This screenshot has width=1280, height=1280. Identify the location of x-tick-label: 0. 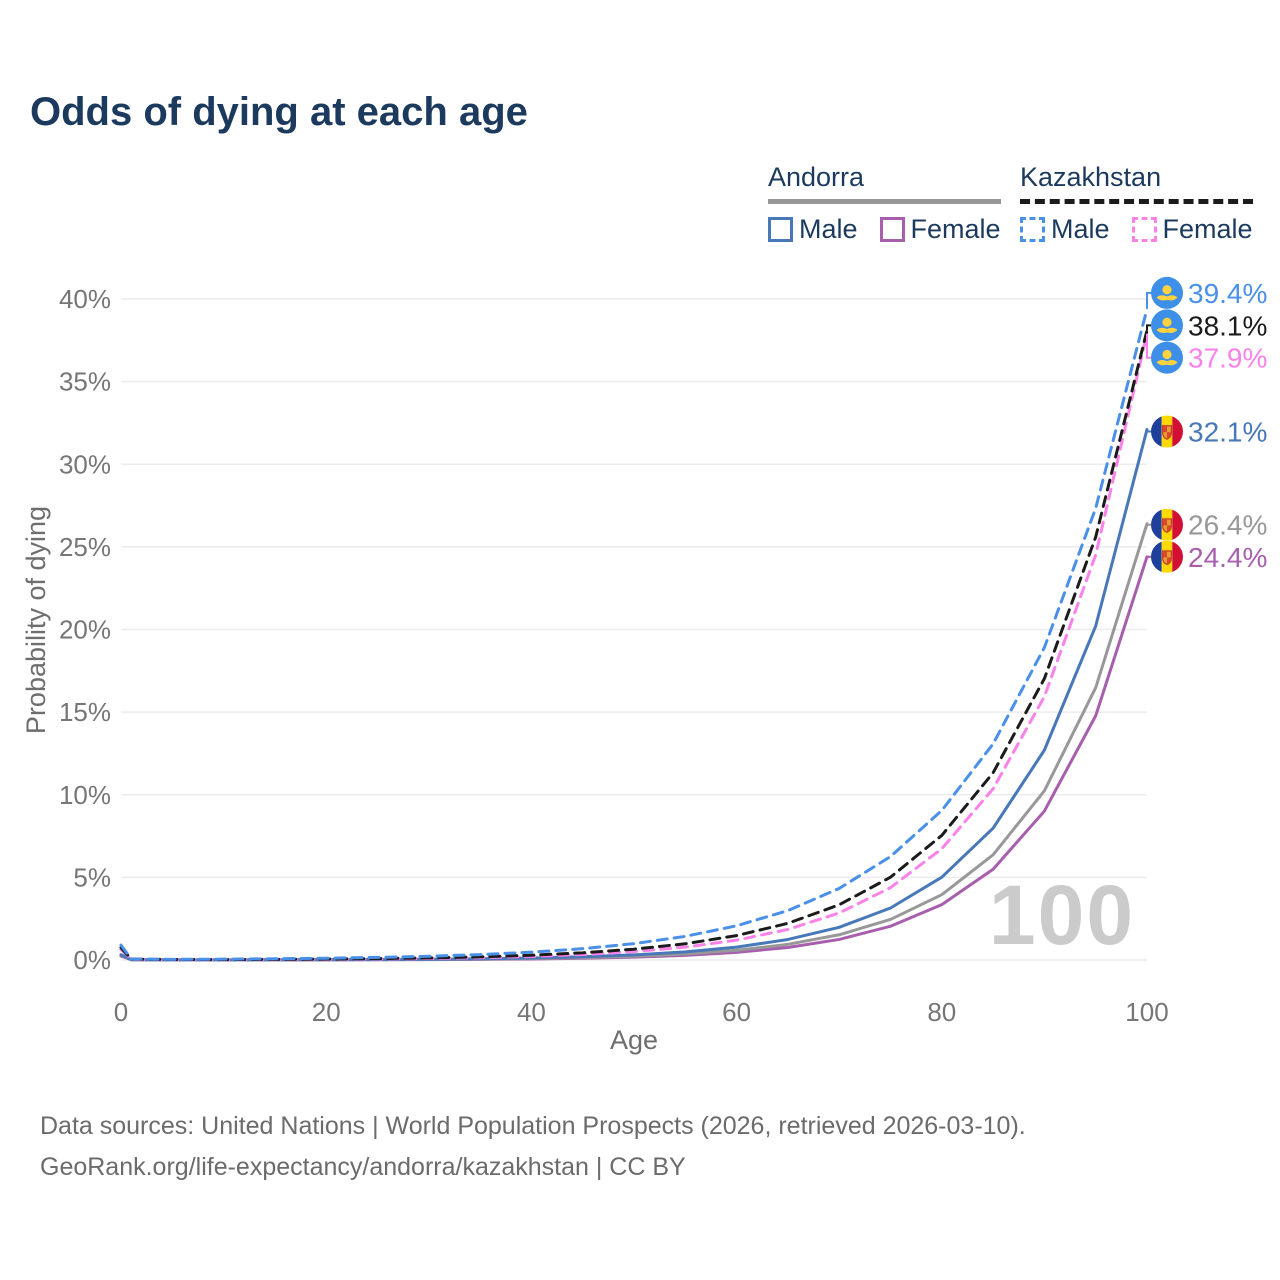
(121, 1012).